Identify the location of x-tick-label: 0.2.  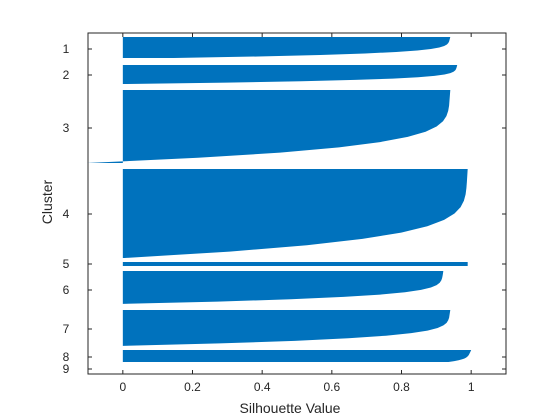
(192, 387).